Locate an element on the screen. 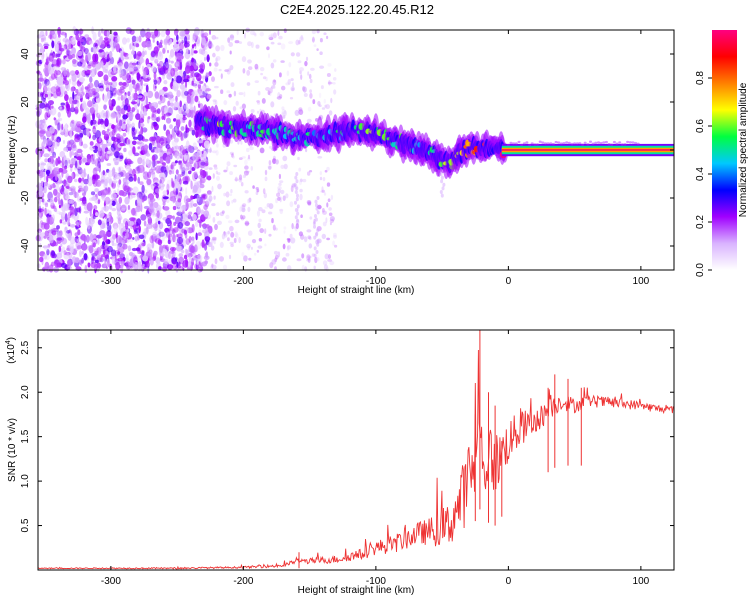 This screenshot has height=605, width=750. x-tick-label: -100 is located at coordinates (376, 581).